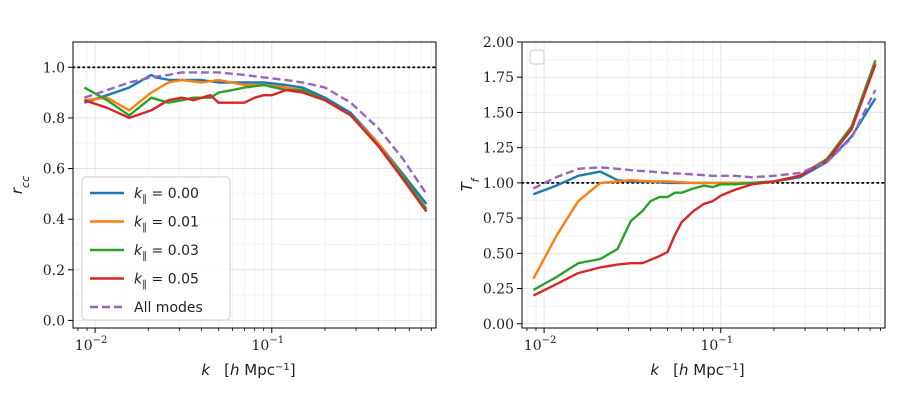 The image size is (900, 400). I want to click on y-tick-label: 0.00, so click(498, 325).